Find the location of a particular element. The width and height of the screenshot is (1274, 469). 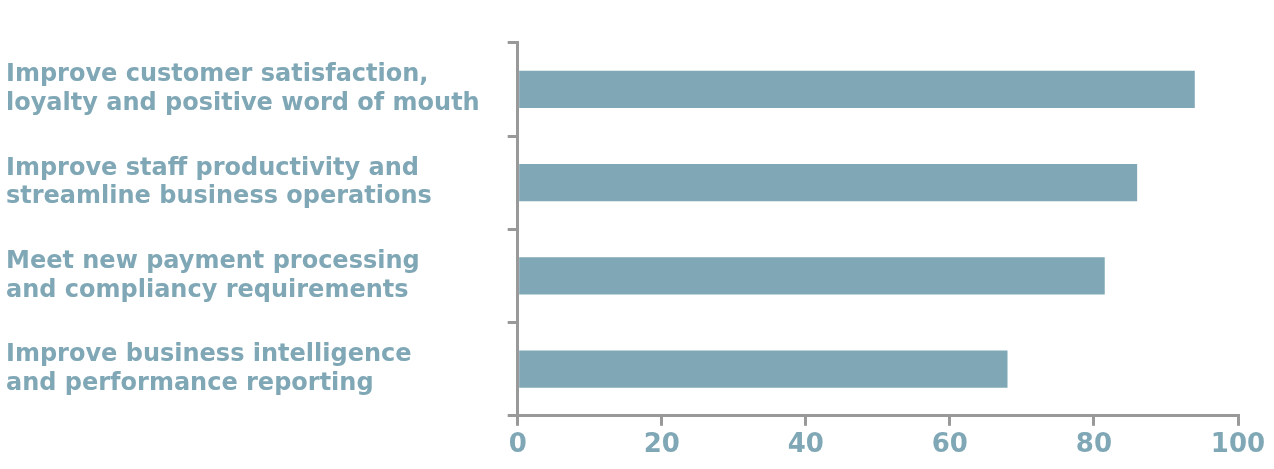

y-tick-label: Meet new payment processing and compliancy requirements is located at coordinates (213, 274).